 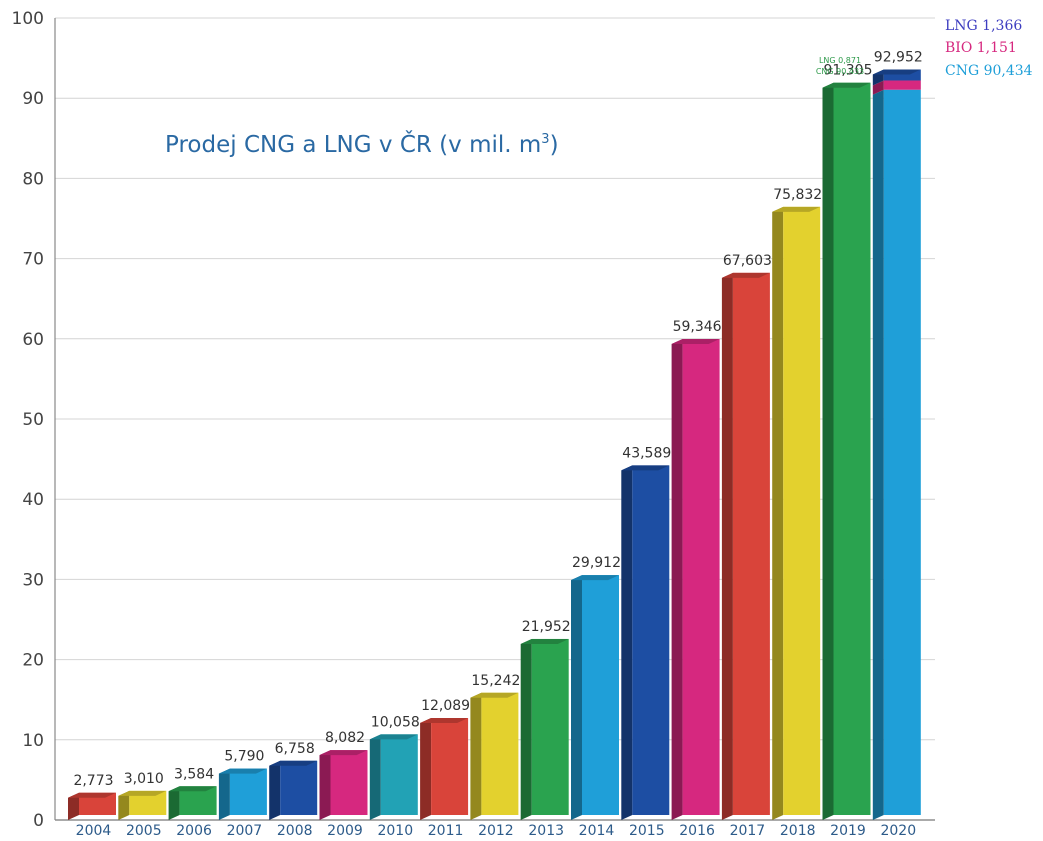 I want to click on x-tick-label: 2004, so click(x=94, y=831).